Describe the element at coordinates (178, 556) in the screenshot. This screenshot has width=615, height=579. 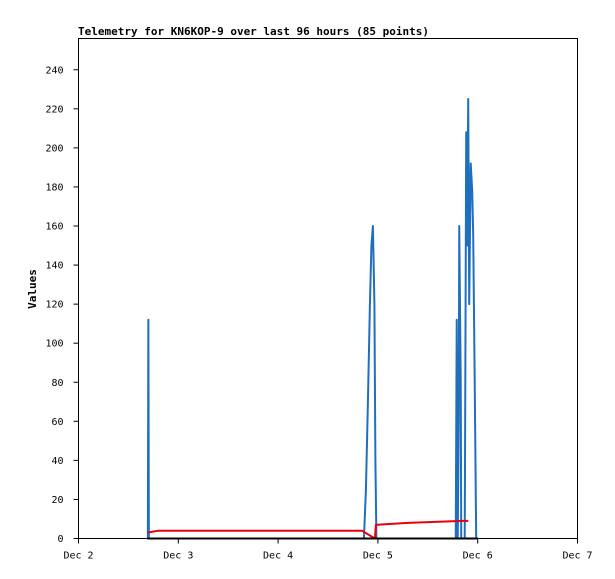
I see `x-tick-label: Dec 3` at that location.